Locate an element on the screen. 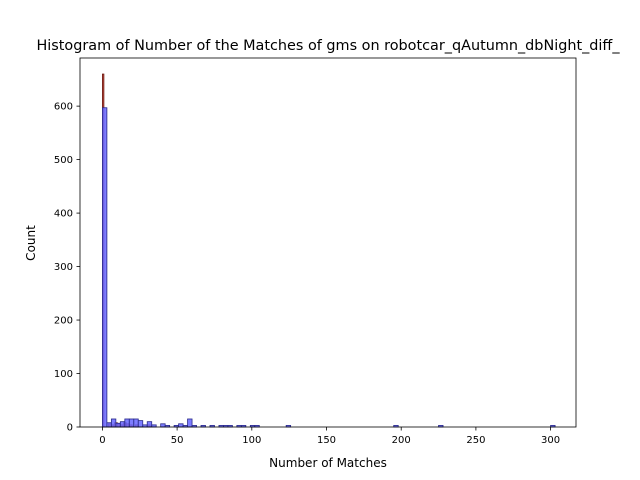  x-axis-ticks: 0 50 100 150 200 250 300 is located at coordinates (329, 436).